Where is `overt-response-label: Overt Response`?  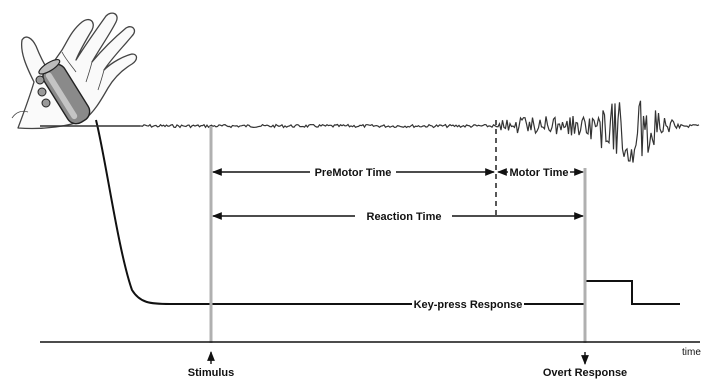
overt-response-label: Overt Response is located at coordinates (585, 373).